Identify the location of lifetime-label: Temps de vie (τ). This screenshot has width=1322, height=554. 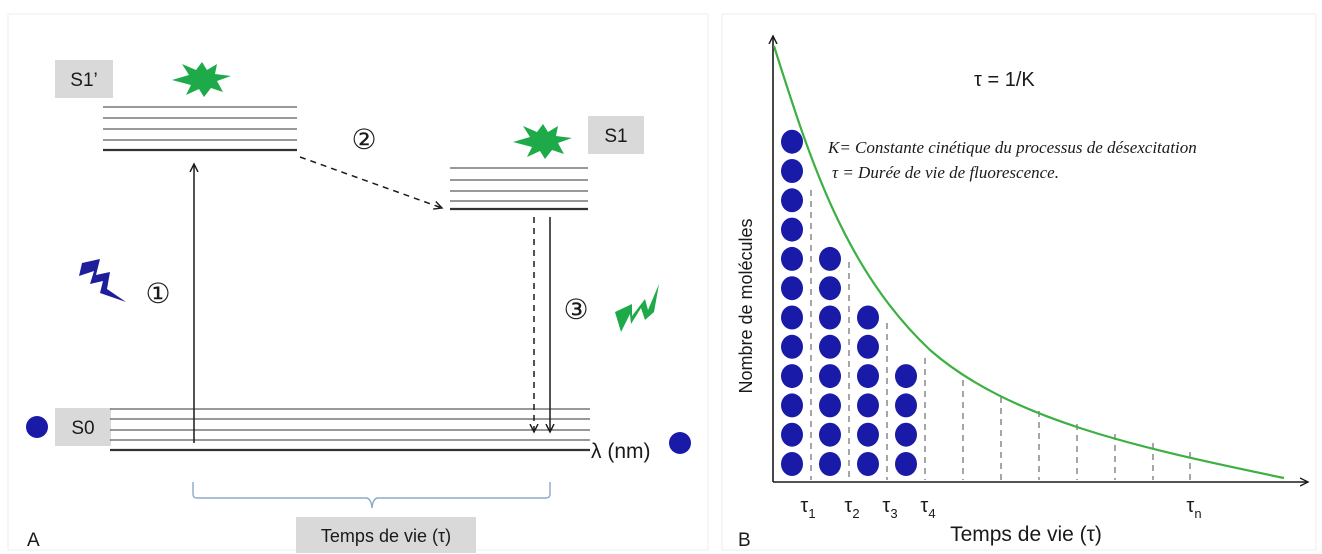
(386, 536).